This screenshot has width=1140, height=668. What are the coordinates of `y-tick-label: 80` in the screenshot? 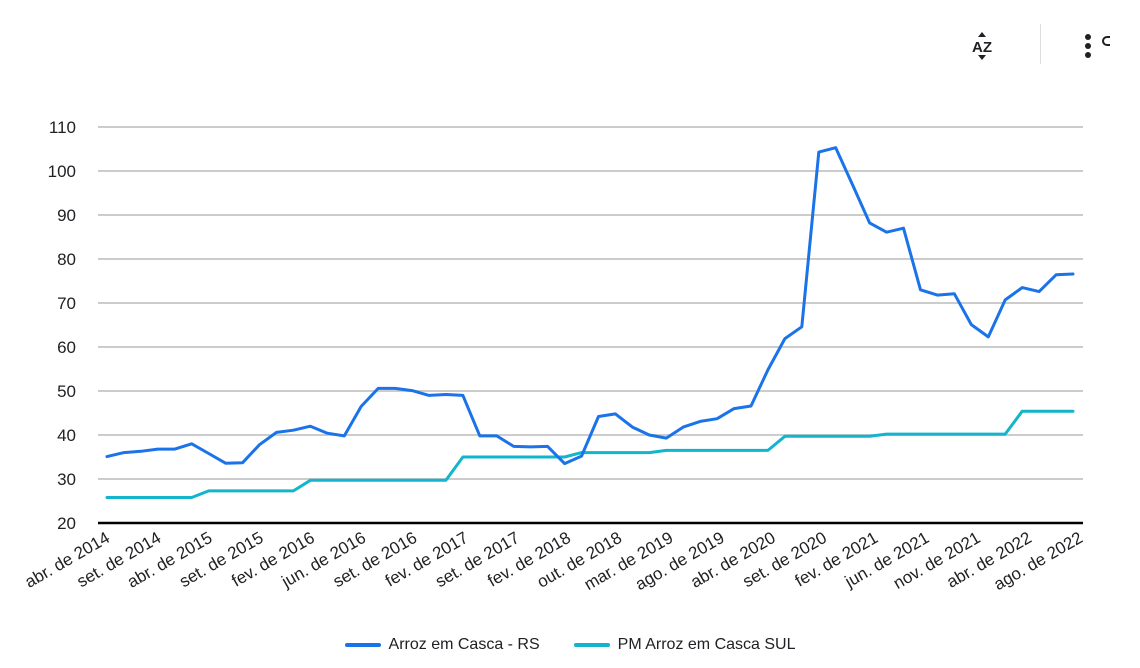 It's located at (66, 259).